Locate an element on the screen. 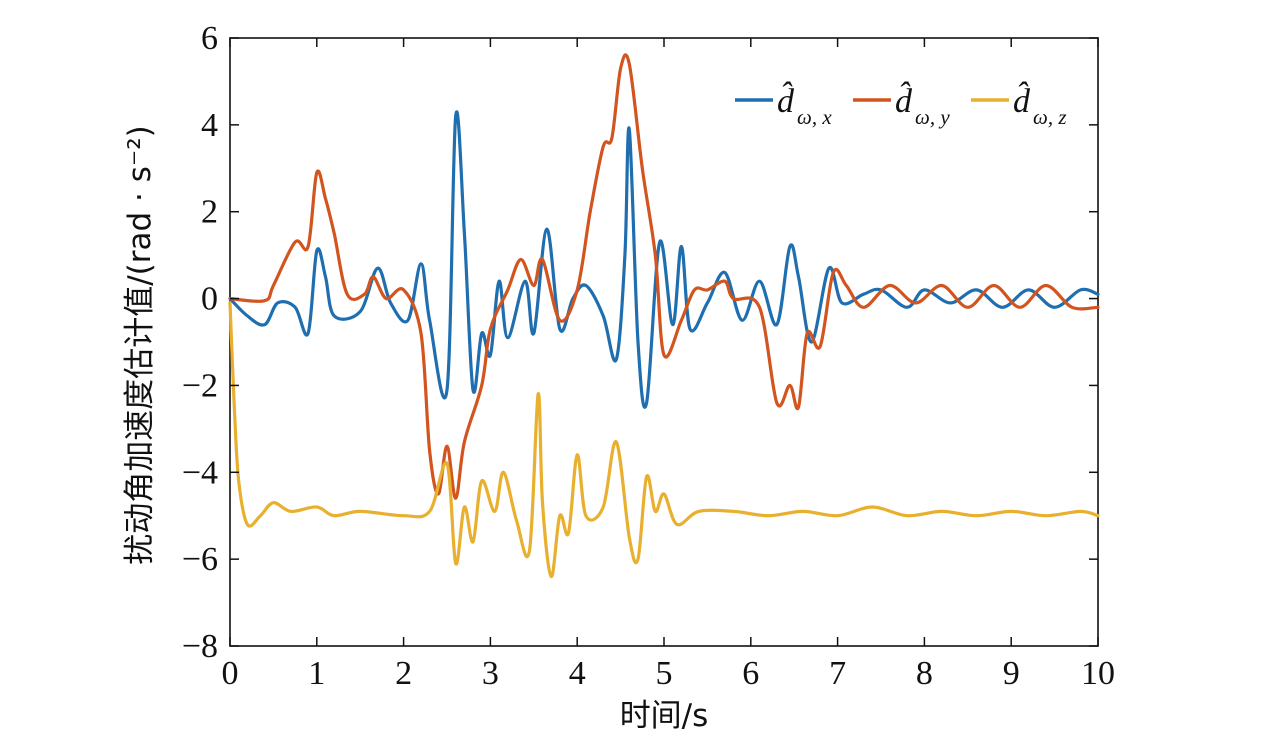  legend-sublabel-3: ω, z is located at coordinates (1050, 117).